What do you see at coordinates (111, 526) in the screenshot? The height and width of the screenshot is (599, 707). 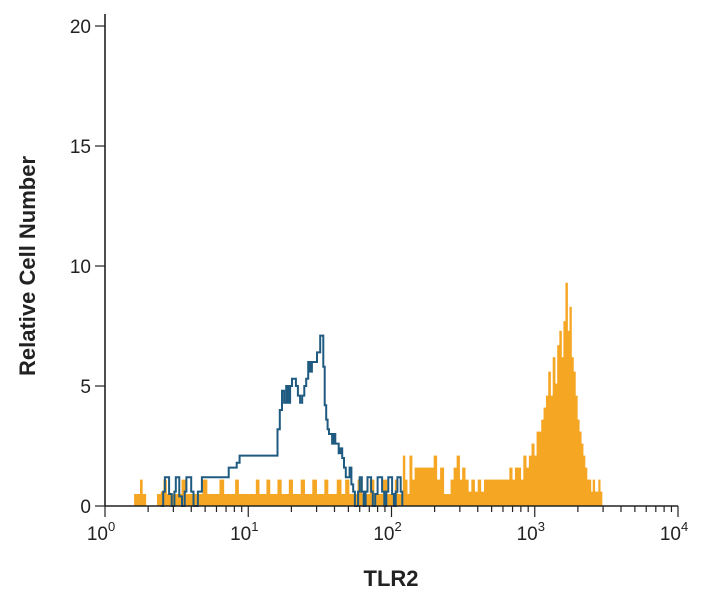 I see `x-tick-exponent: 0` at bounding box center [111, 526].